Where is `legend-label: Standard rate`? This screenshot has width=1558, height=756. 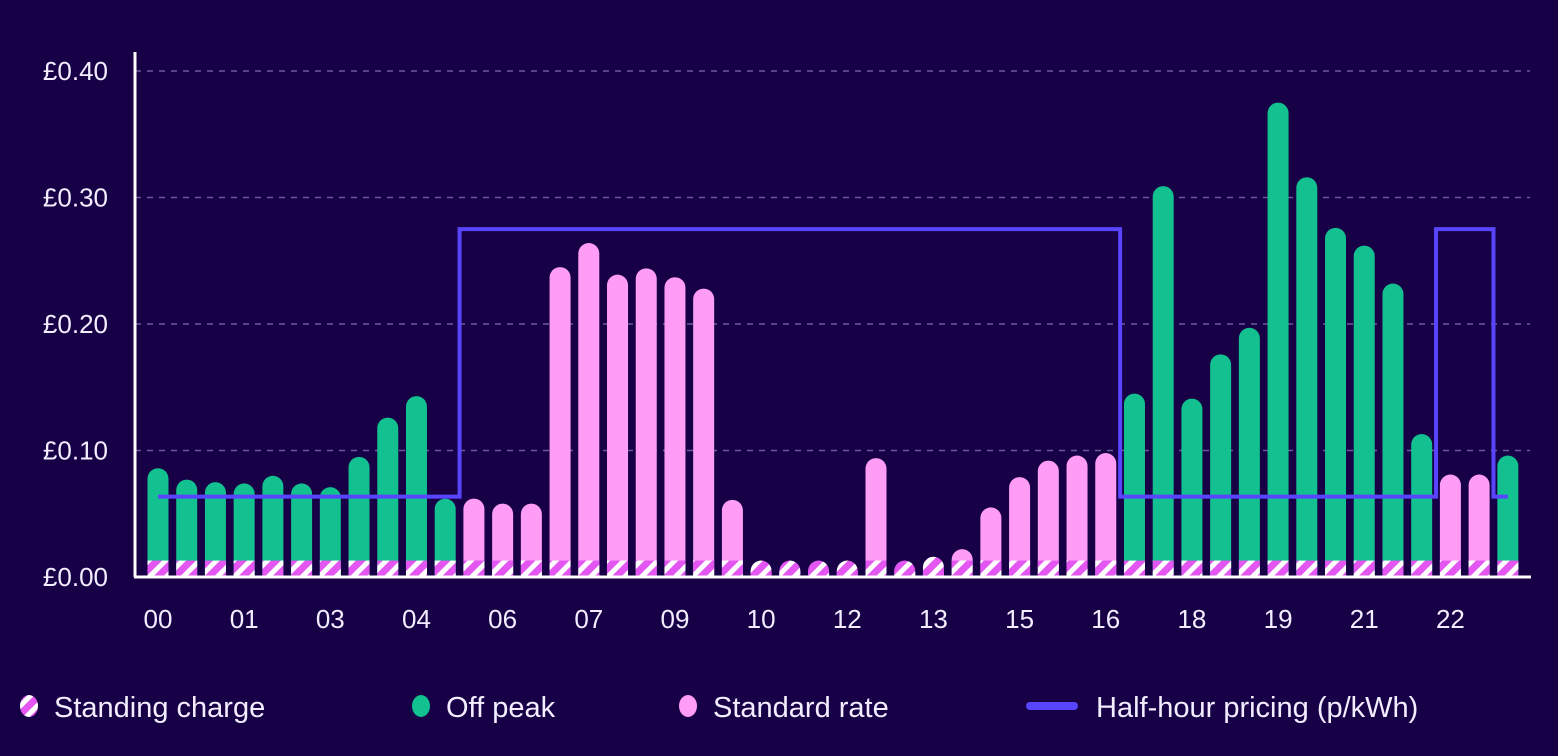
legend-label: Standard rate is located at coordinates (801, 708).